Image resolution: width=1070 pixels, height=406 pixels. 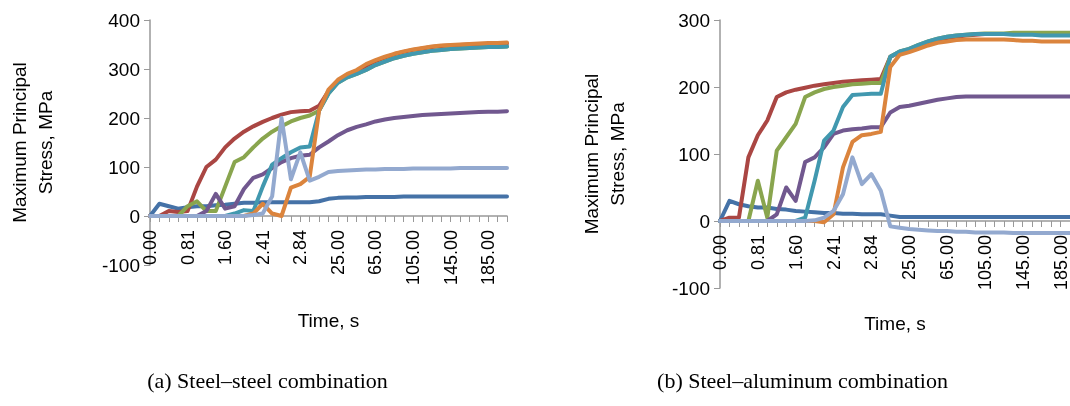 What do you see at coordinates (802, 380) in the screenshot?
I see `text: (b) Steel–aluminum combination` at bounding box center [802, 380].